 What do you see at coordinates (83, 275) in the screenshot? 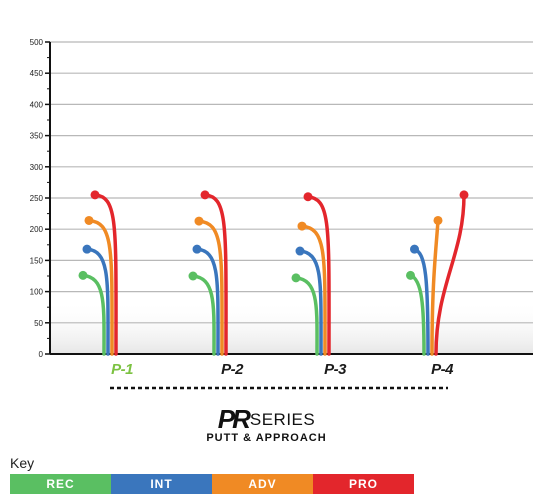
I see `flight-point-p-1-rec` at bounding box center [83, 275].